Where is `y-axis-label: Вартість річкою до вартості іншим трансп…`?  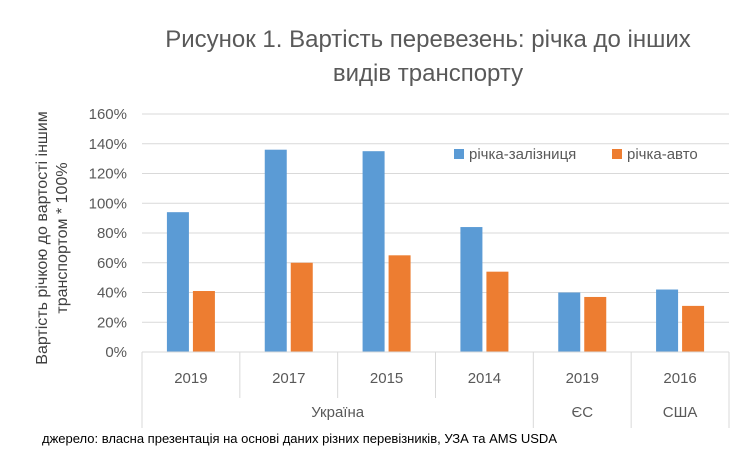
y-axis-label: Вартість річкою до вартості іншим трансп… is located at coordinates (52, 237).